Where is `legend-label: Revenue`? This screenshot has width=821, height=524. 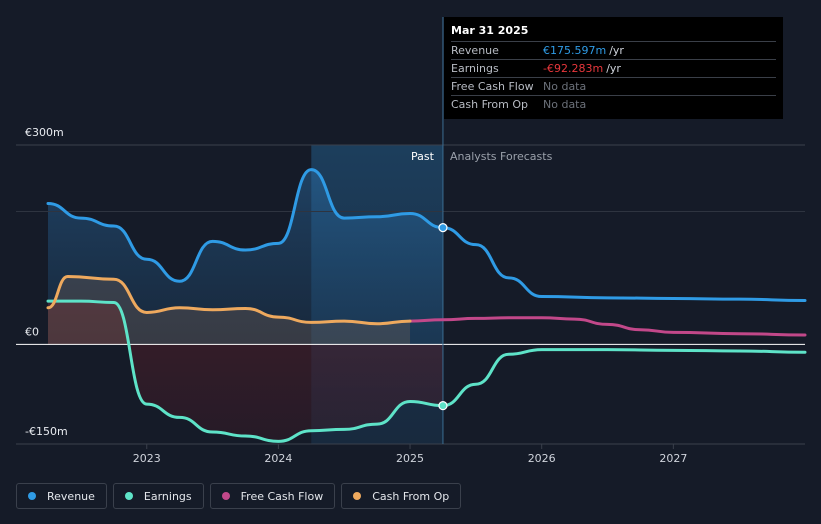
legend-label: Revenue is located at coordinates (71, 496).